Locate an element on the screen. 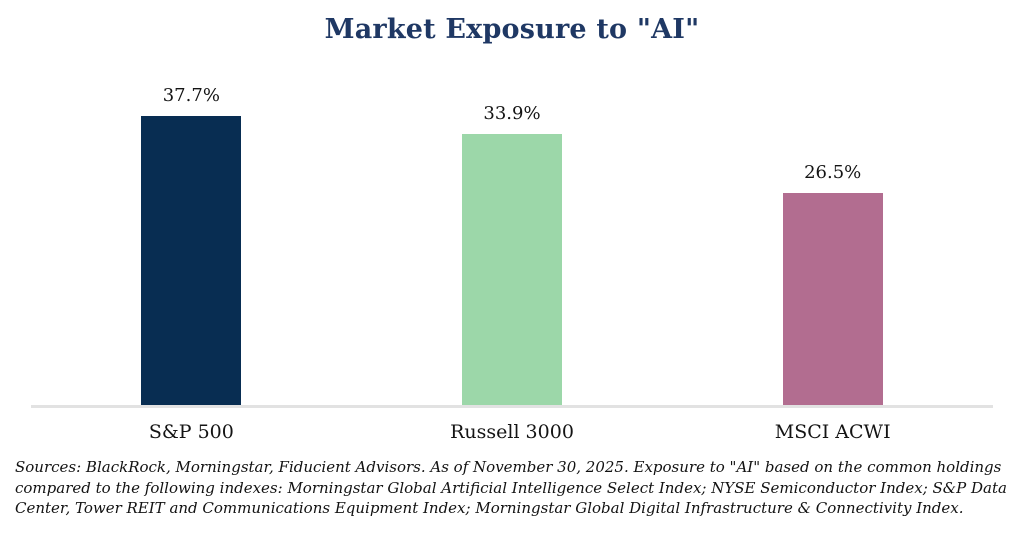 The image size is (1024, 540). category-label-s-p-500: S&P 500 is located at coordinates (191, 432).